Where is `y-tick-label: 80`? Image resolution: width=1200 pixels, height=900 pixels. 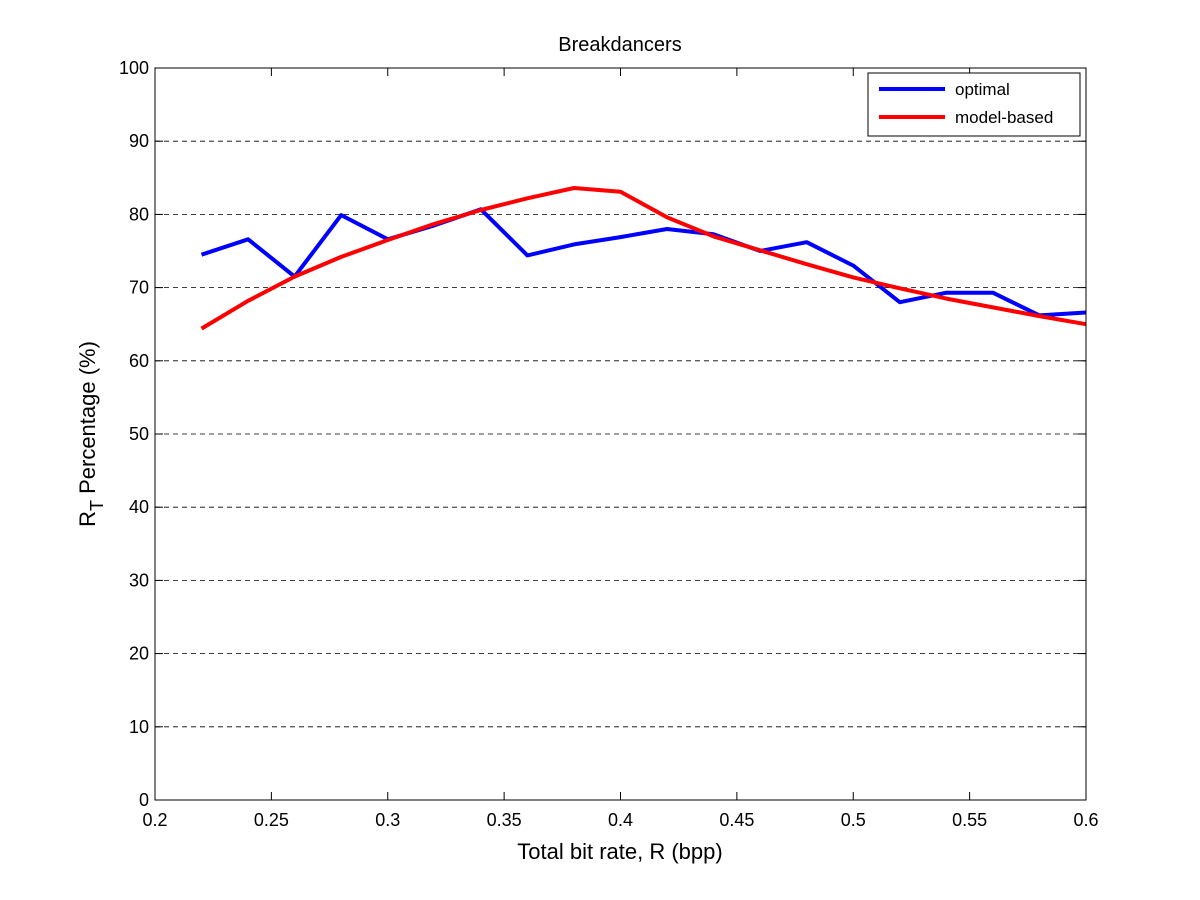
y-tick-label: 80 is located at coordinates (139, 214).